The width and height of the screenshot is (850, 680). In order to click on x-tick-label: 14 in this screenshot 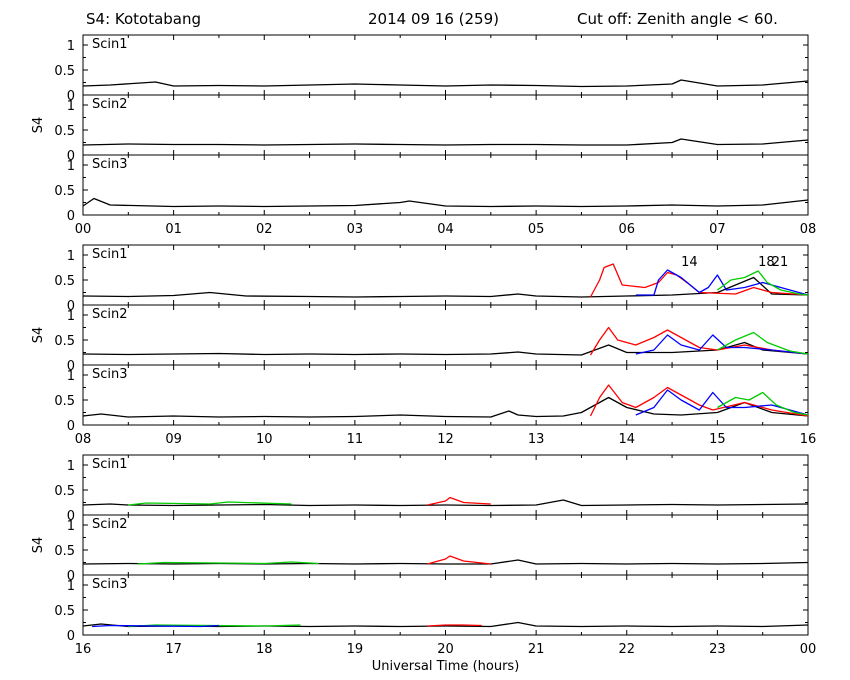, I will do `click(626, 439)`.